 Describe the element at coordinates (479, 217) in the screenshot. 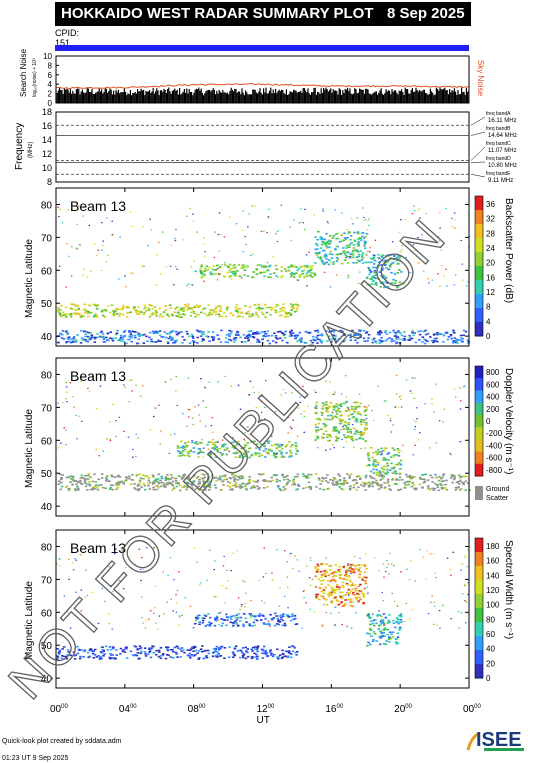

I see `power-panel-cbar-segment` at that location.